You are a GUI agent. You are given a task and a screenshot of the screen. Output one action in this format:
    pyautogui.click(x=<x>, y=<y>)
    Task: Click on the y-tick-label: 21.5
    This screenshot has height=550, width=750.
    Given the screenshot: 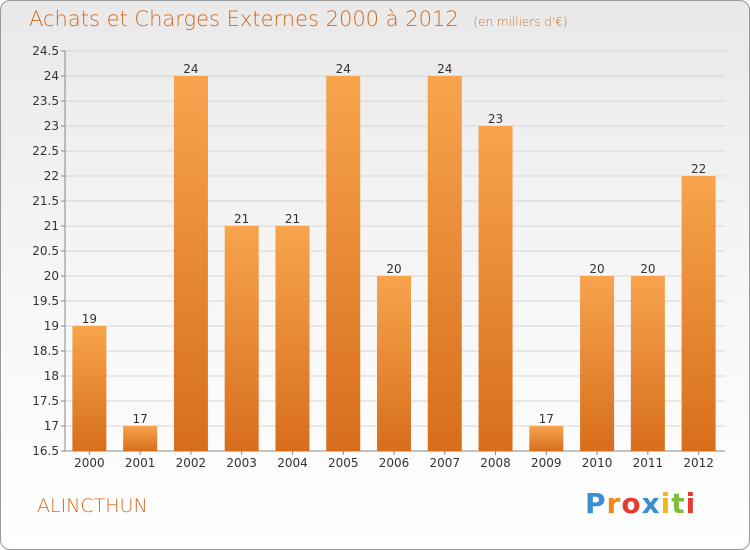 What is the action you would take?
    pyautogui.click(x=45, y=201)
    